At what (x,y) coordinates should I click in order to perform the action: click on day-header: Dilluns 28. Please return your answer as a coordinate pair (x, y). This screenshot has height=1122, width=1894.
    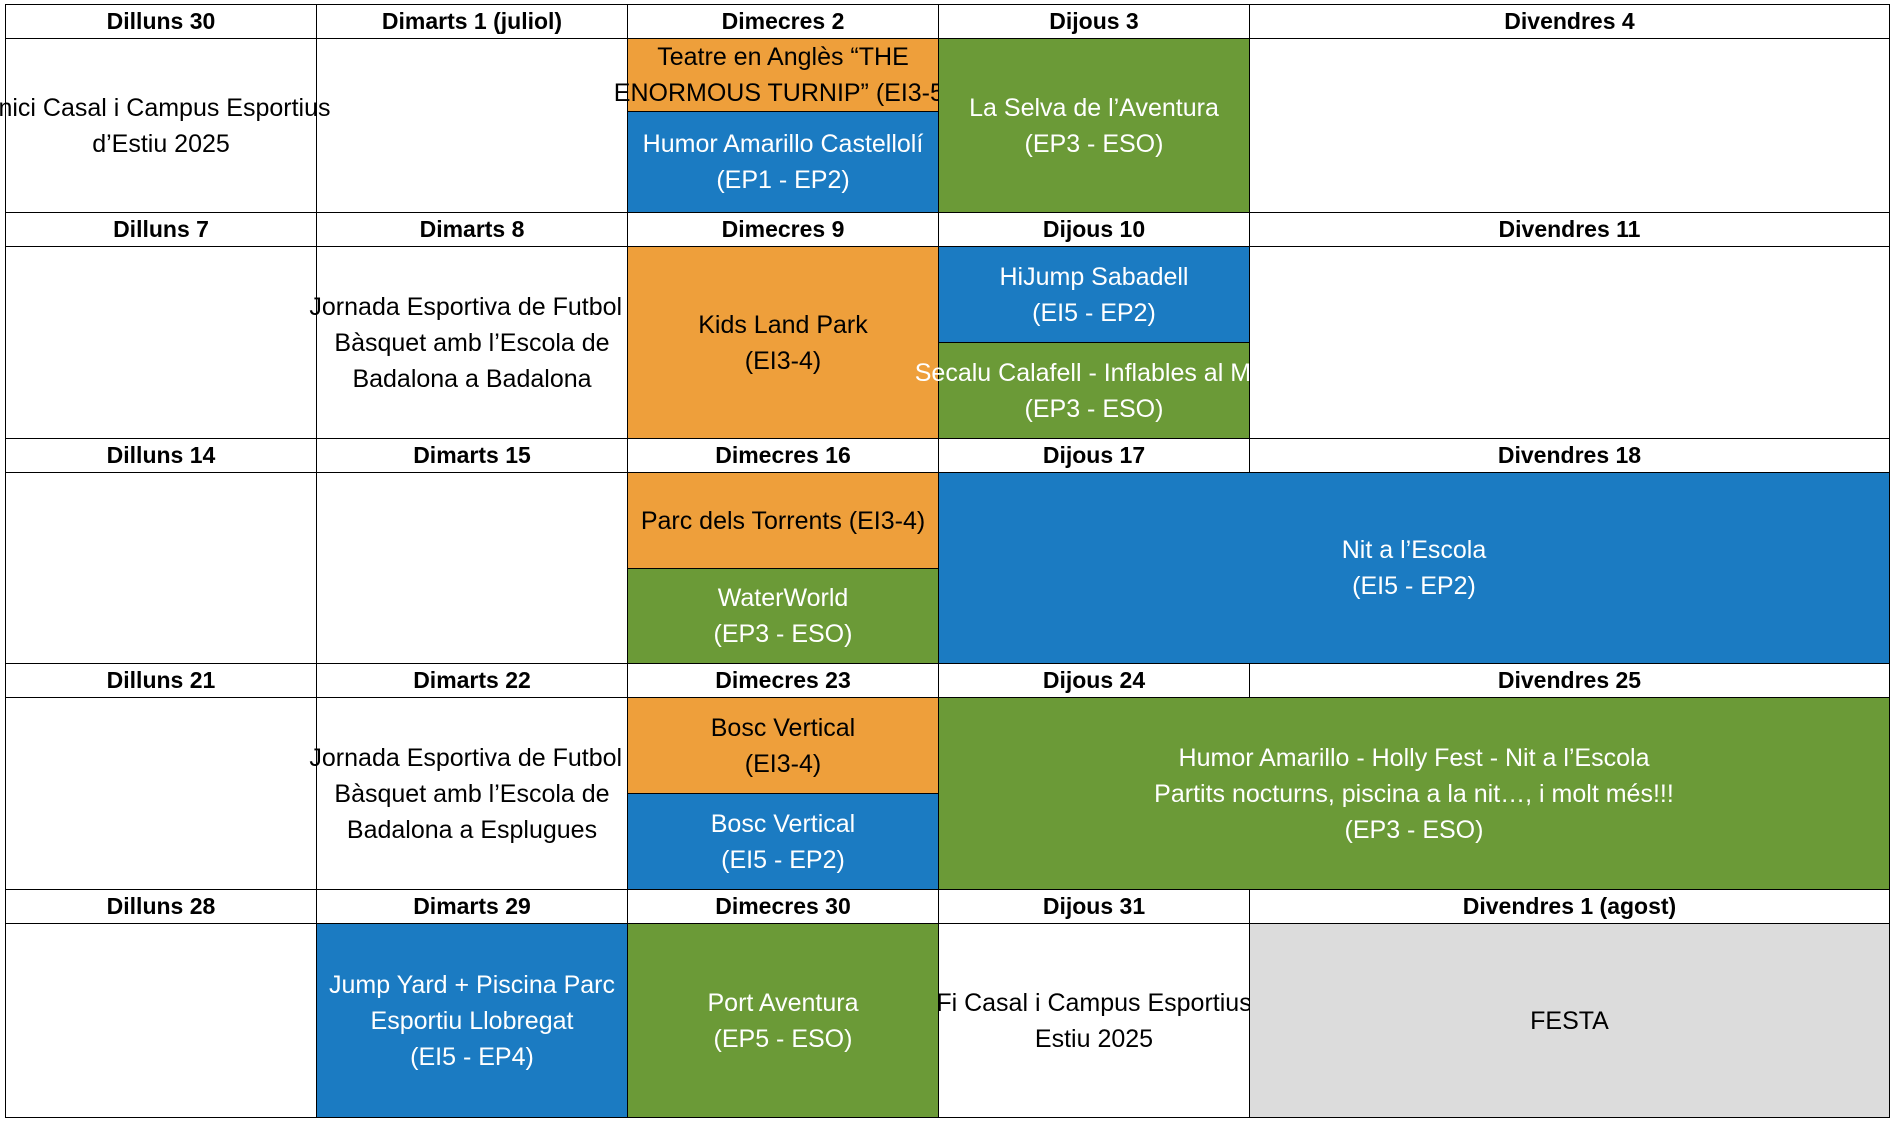
    Looking at the image, I should click on (161, 906).